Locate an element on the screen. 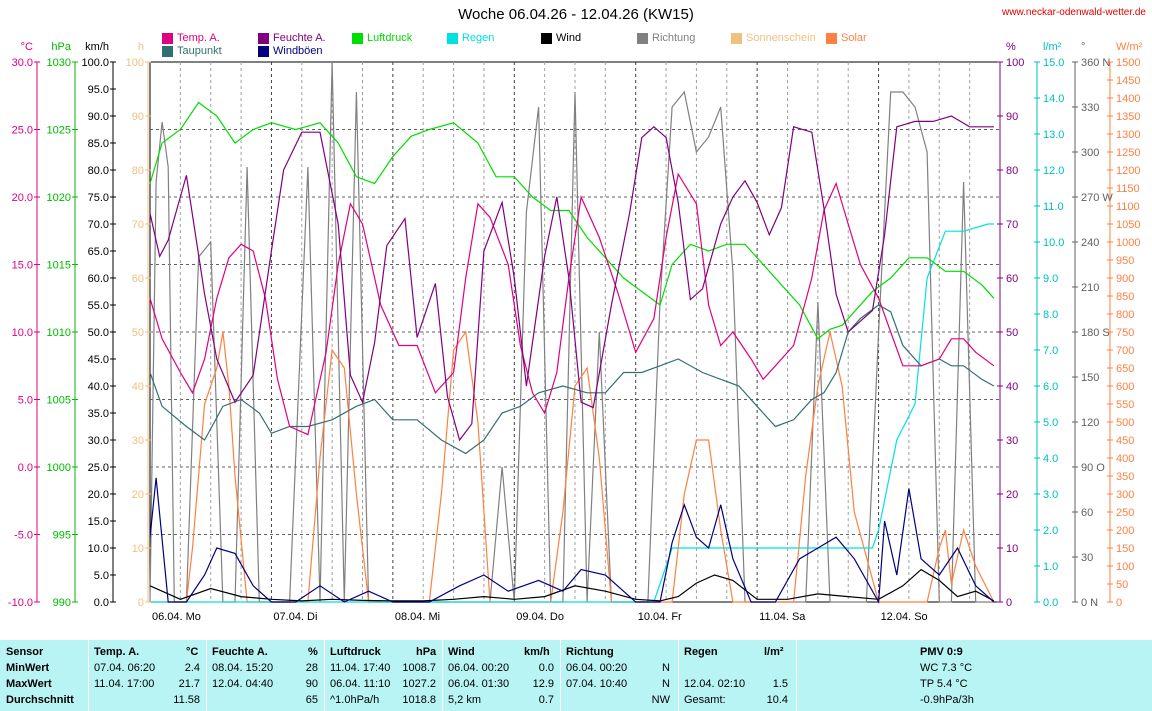 This screenshot has height=711, width=1152. axis-label-temp: 20.0 is located at coordinates (22, 198).